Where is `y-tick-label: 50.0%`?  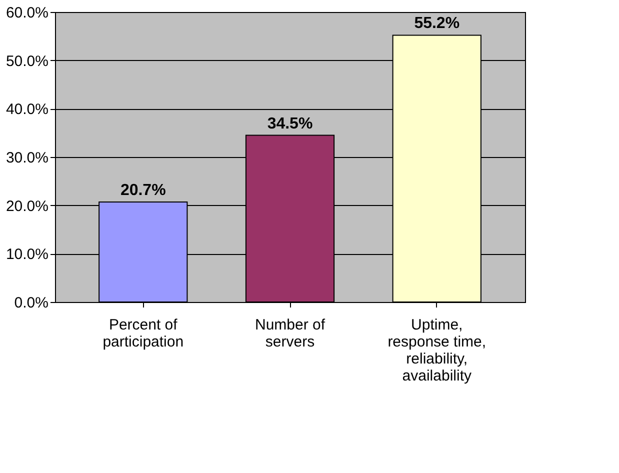 y-tick-label: 50.0% is located at coordinates (27, 61).